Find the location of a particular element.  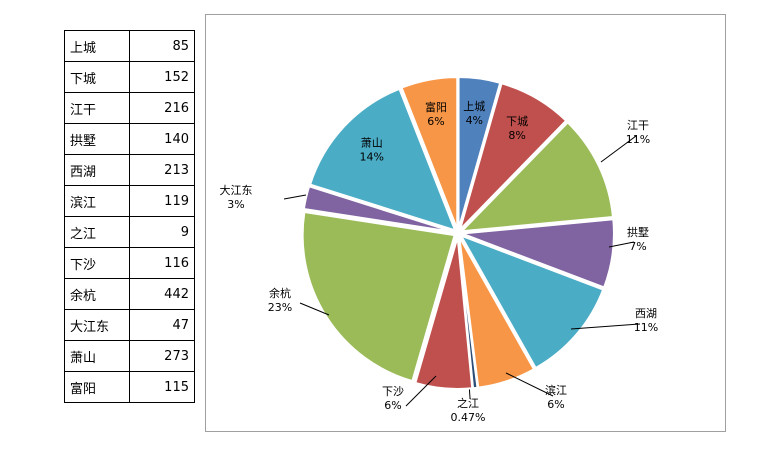

table-cell-name: 下沙 is located at coordinates (97, 263).